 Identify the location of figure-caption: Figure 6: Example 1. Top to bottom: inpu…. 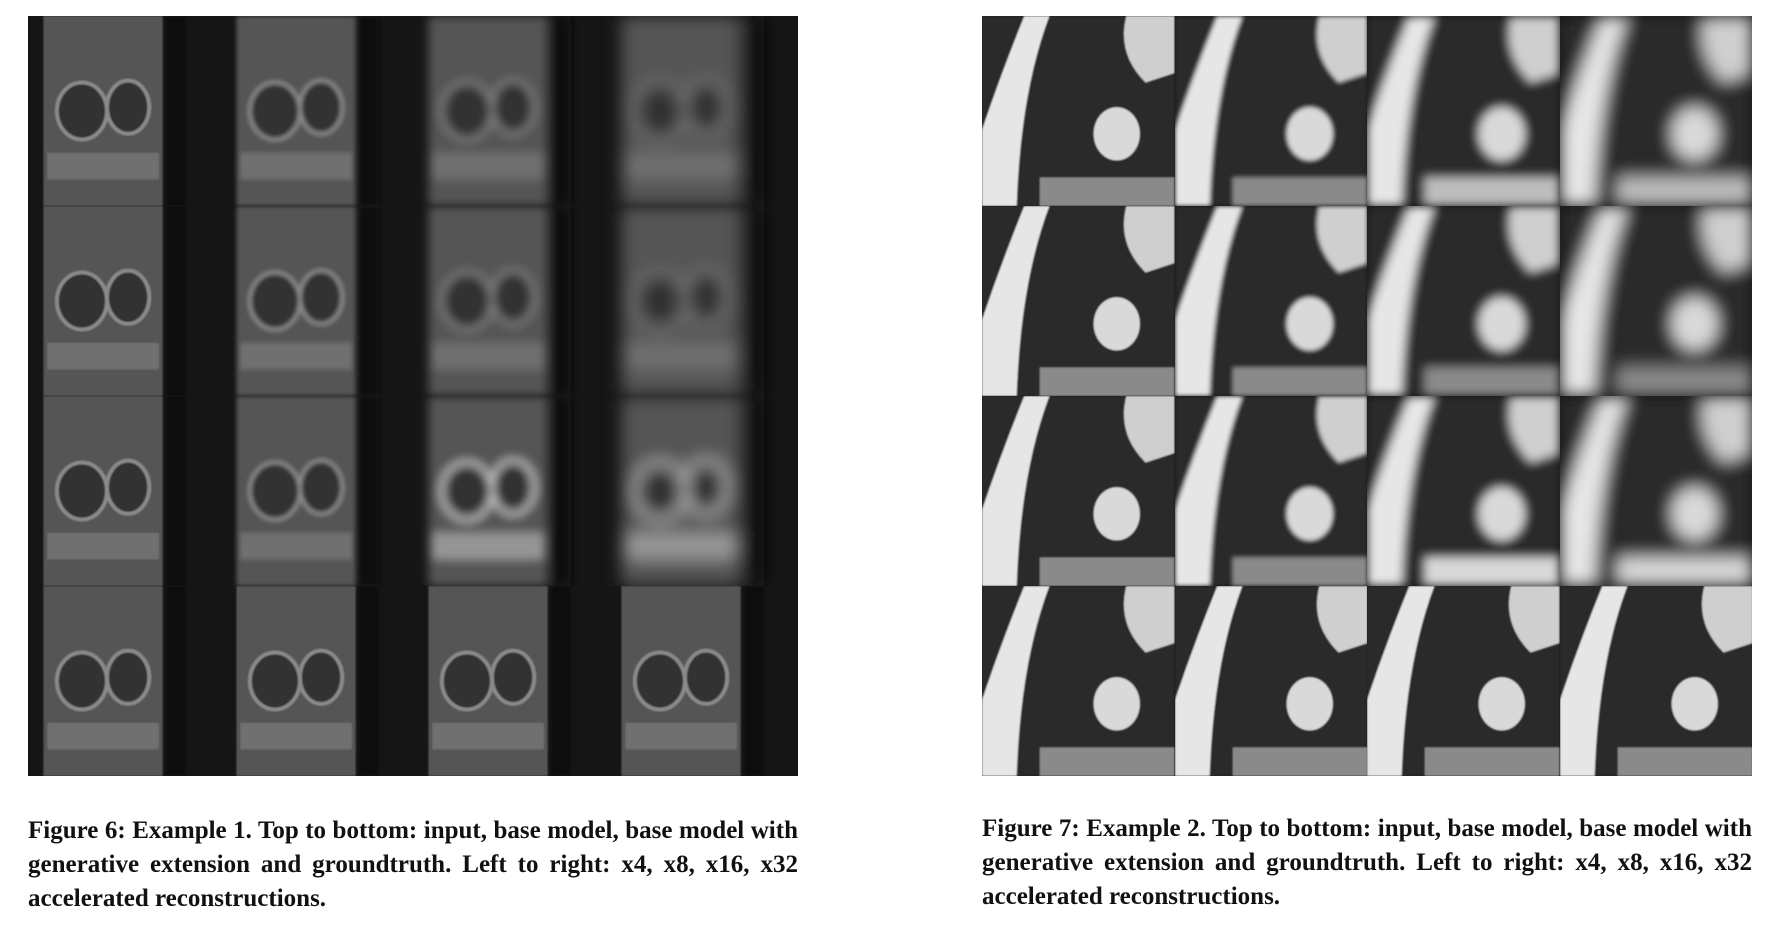
(413, 864).